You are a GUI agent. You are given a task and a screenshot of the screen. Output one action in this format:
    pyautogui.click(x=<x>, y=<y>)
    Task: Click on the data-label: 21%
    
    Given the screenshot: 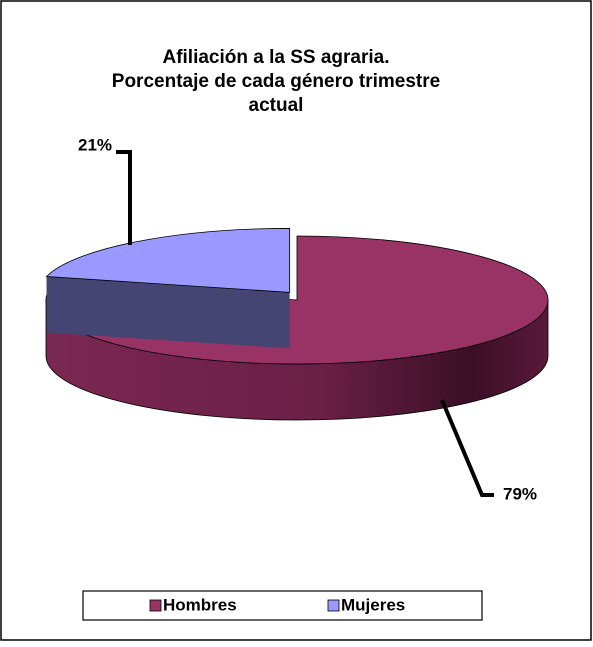 What is the action you would take?
    pyautogui.click(x=95, y=144)
    